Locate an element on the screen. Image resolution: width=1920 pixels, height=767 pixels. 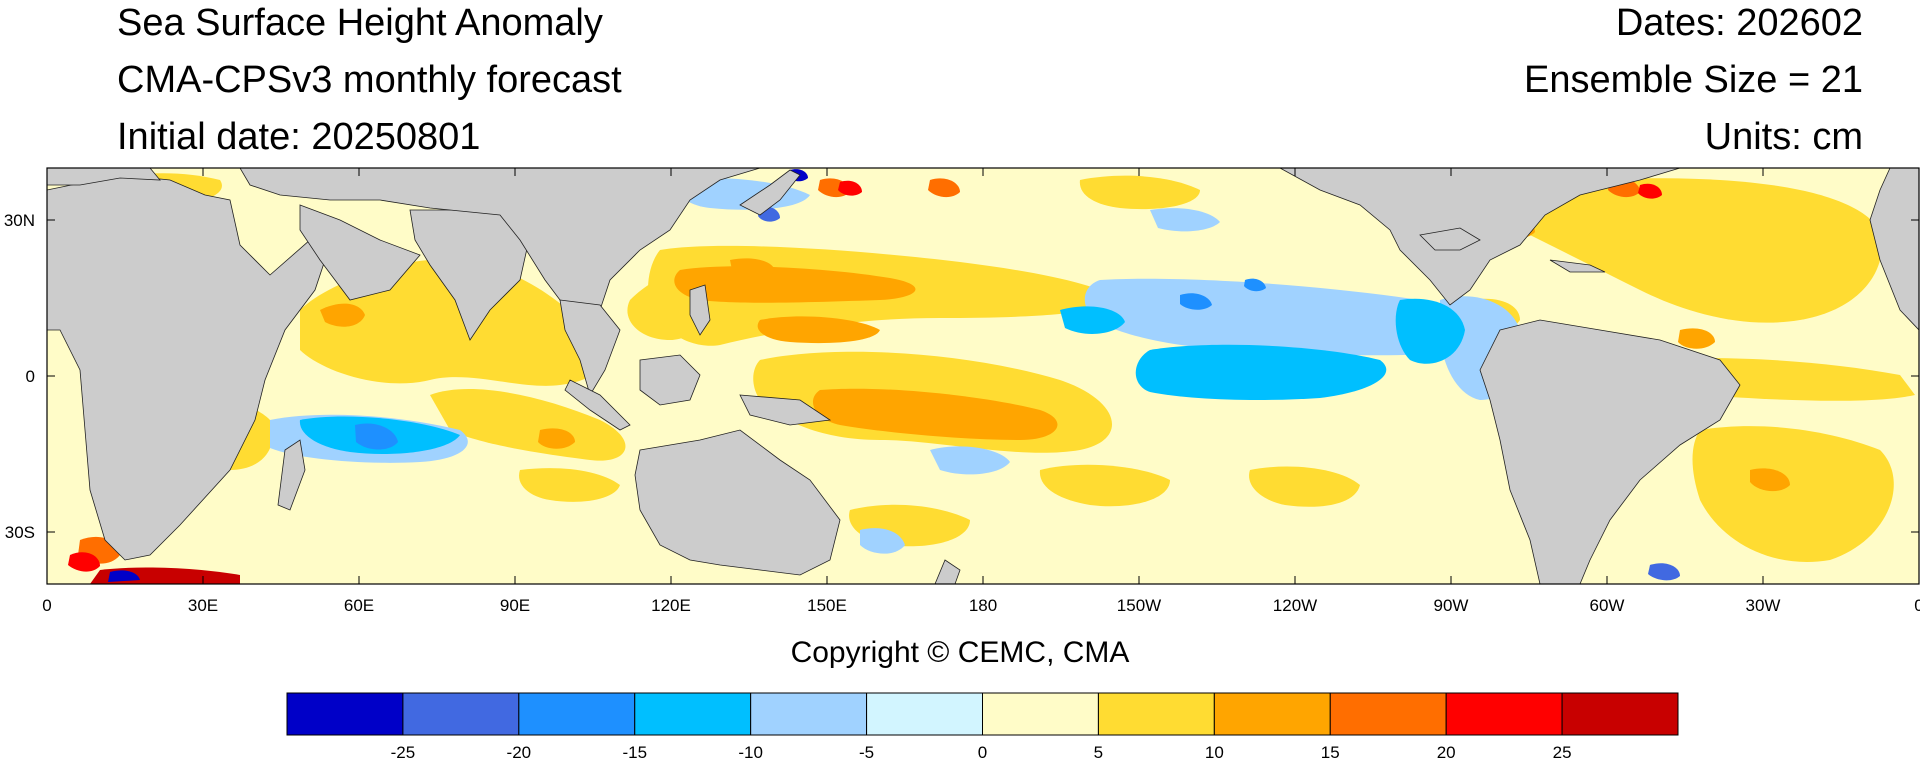
australia is located at coordinates (737, 502).